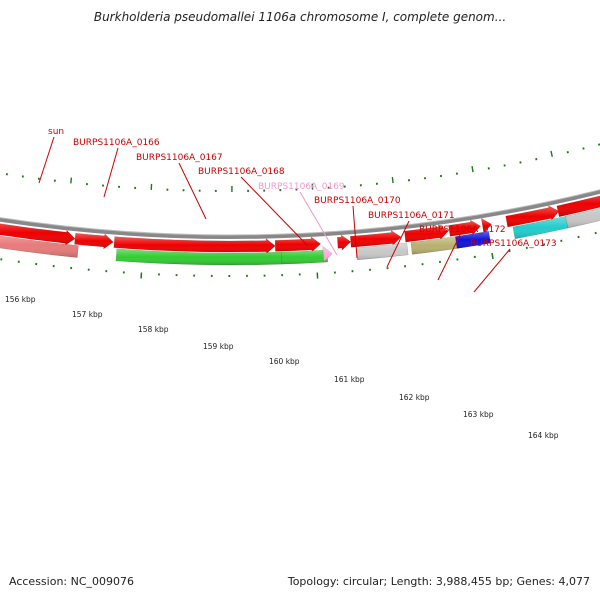  What do you see at coordinates (492, 256) in the screenshot?
I see `feature-tick` at bounding box center [492, 256].